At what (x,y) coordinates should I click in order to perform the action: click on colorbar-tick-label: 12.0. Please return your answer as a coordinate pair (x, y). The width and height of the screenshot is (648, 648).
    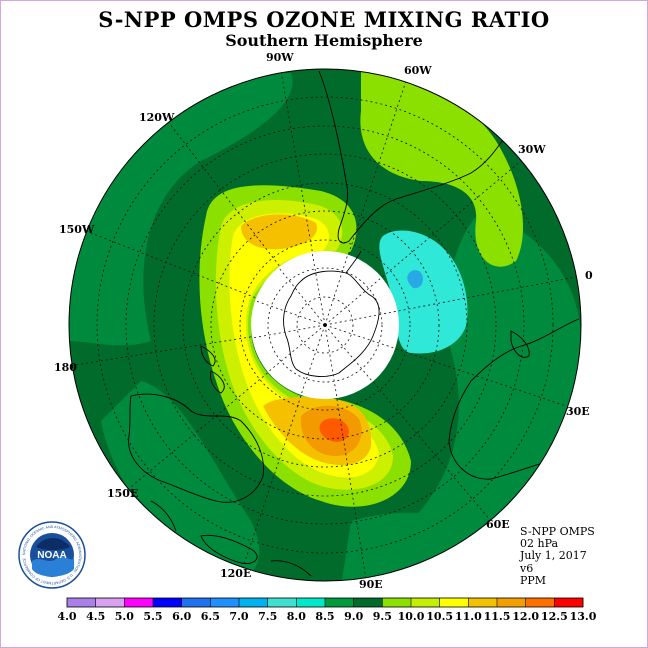
    Looking at the image, I should click on (526, 616).